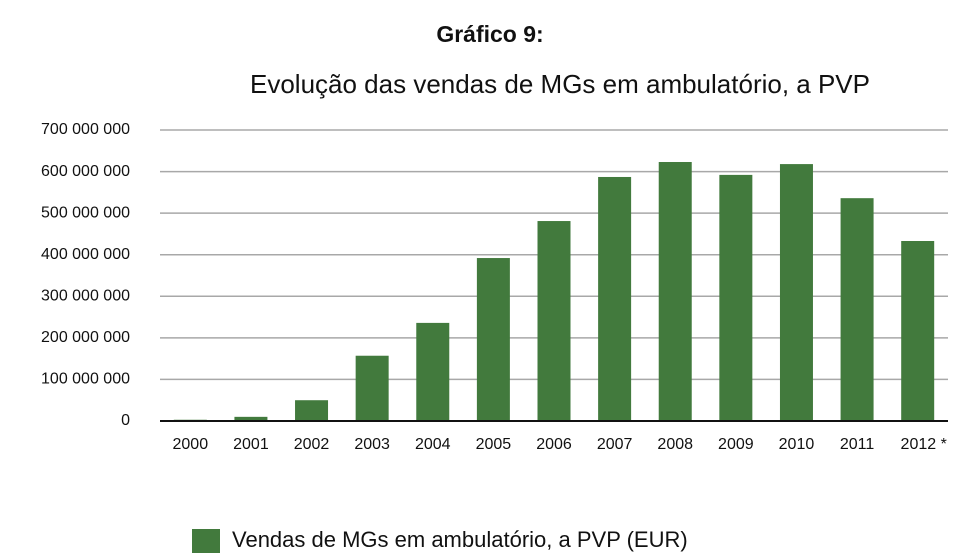 The width and height of the screenshot is (958, 553). What do you see at coordinates (85, 337) in the screenshot?
I see `y-tick-label: 200 000 000` at bounding box center [85, 337].